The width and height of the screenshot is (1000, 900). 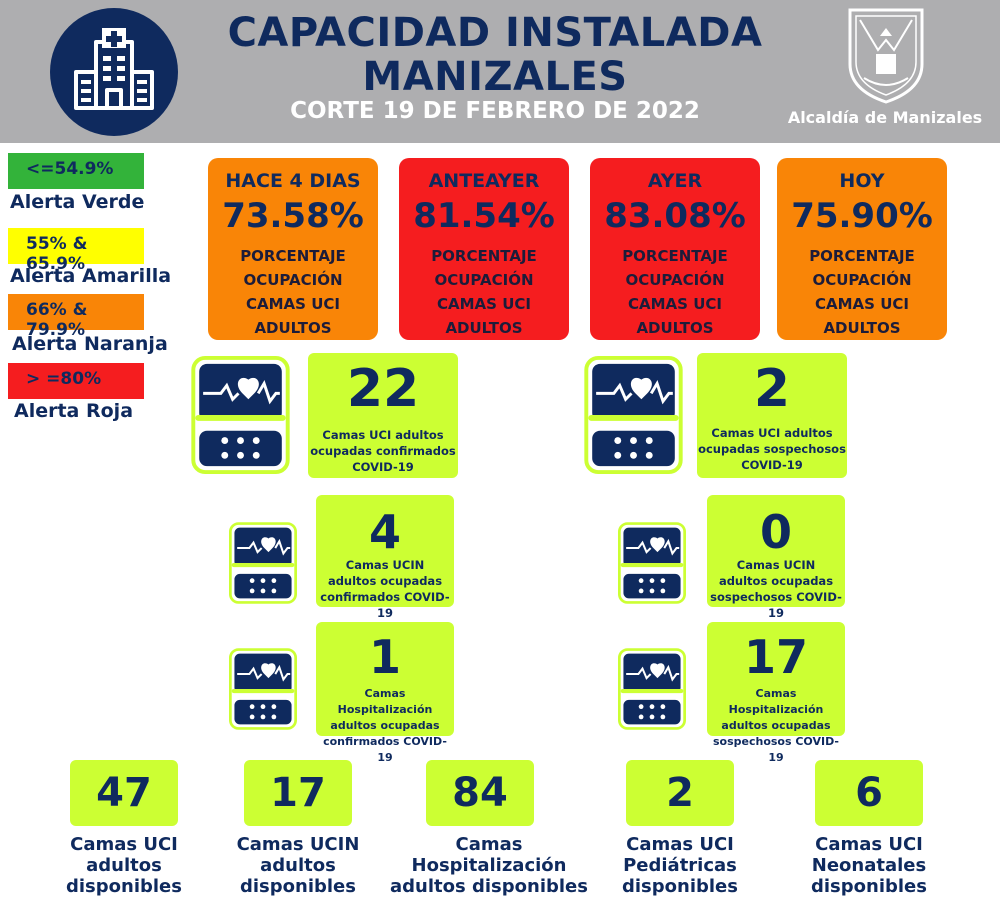 What do you see at coordinates (869, 865) in the screenshot?
I see `available-uci-neo-label: Camas UCI Neonatales disponibles` at bounding box center [869, 865].